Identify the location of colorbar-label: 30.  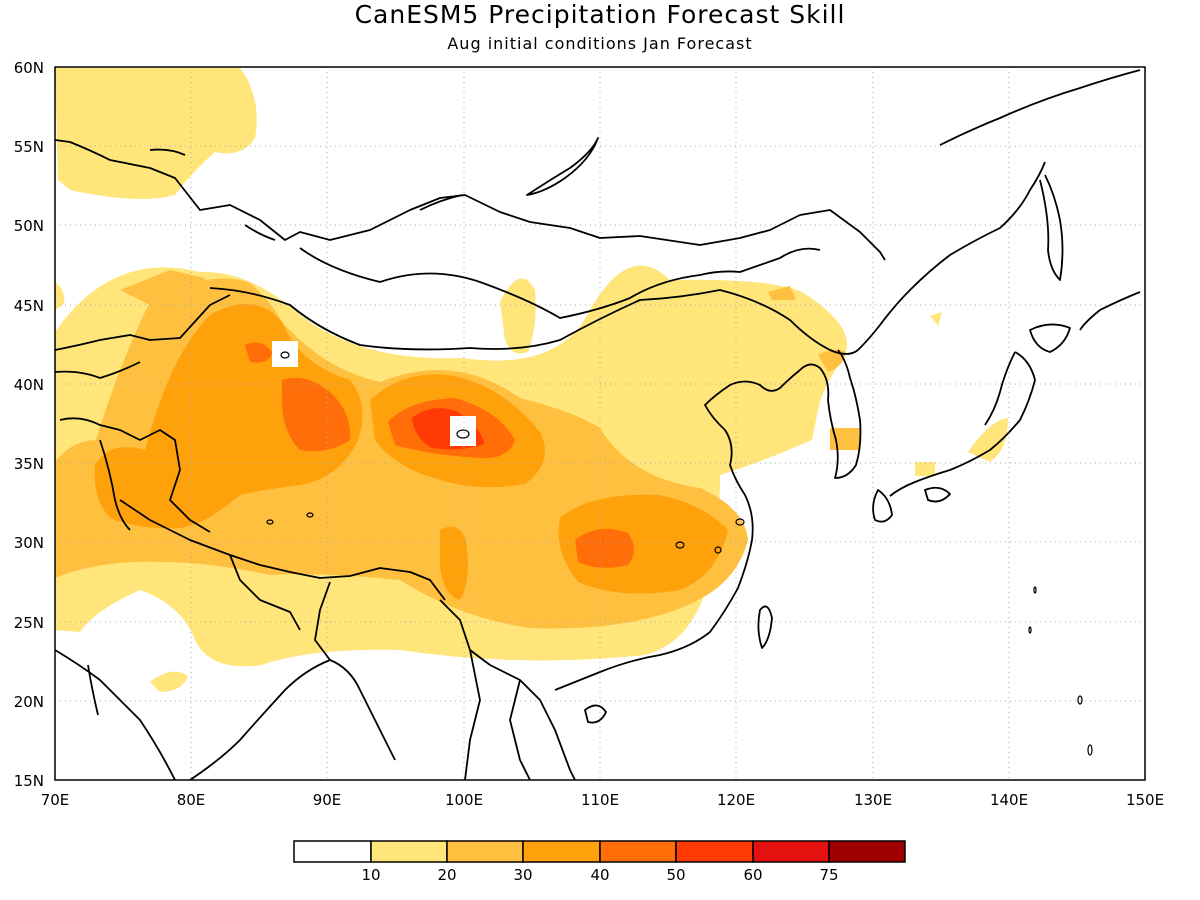
(522, 875).